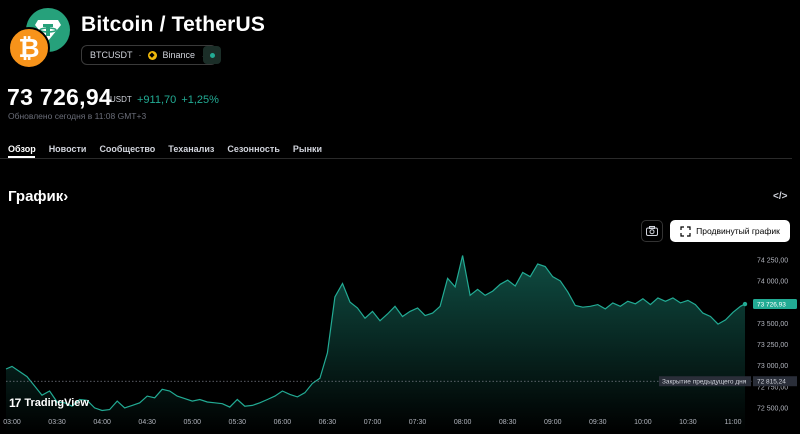 The height and width of the screenshot is (434, 800). What do you see at coordinates (127, 149) in the screenshot?
I see `tab-community: Сообщество` at bounding box center [127, 149].